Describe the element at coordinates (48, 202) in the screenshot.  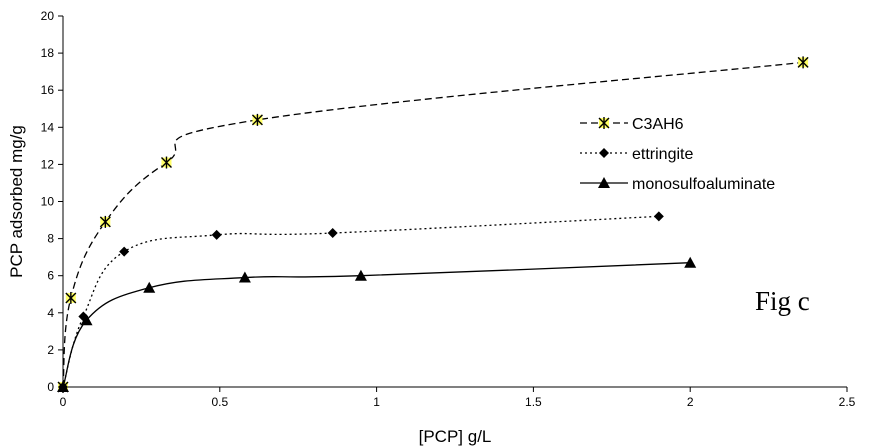
I see `y-tick-label: 10` at that location.